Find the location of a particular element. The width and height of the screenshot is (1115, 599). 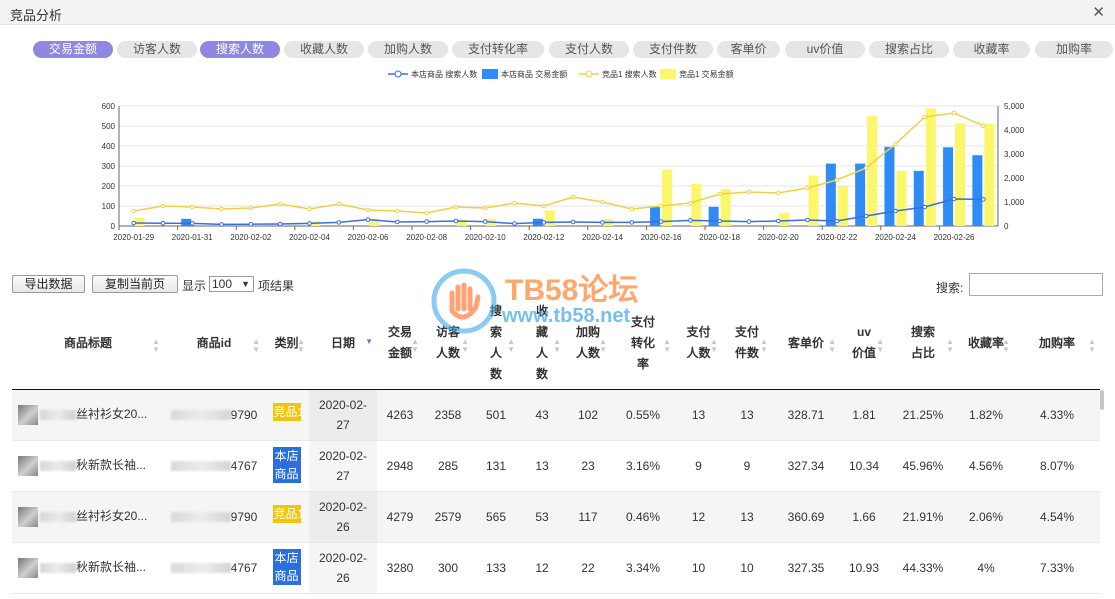

cell-value: 1.66 is located at coordinates (864, 517).